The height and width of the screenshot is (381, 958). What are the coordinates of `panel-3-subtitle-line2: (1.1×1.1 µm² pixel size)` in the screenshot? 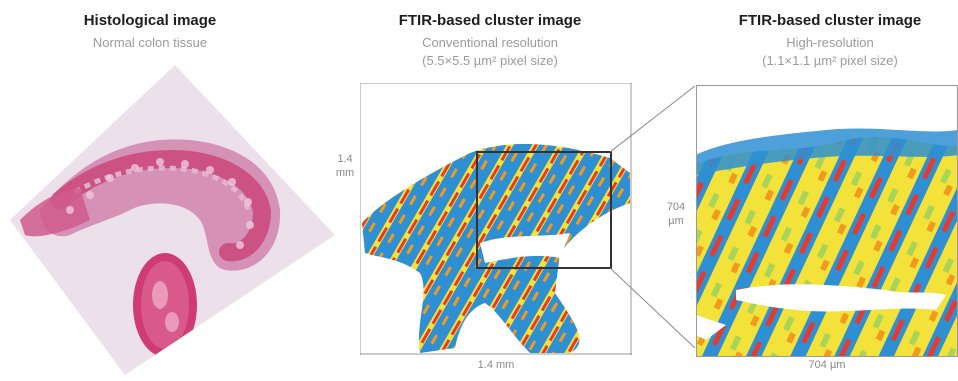 It's located at (830, 60).